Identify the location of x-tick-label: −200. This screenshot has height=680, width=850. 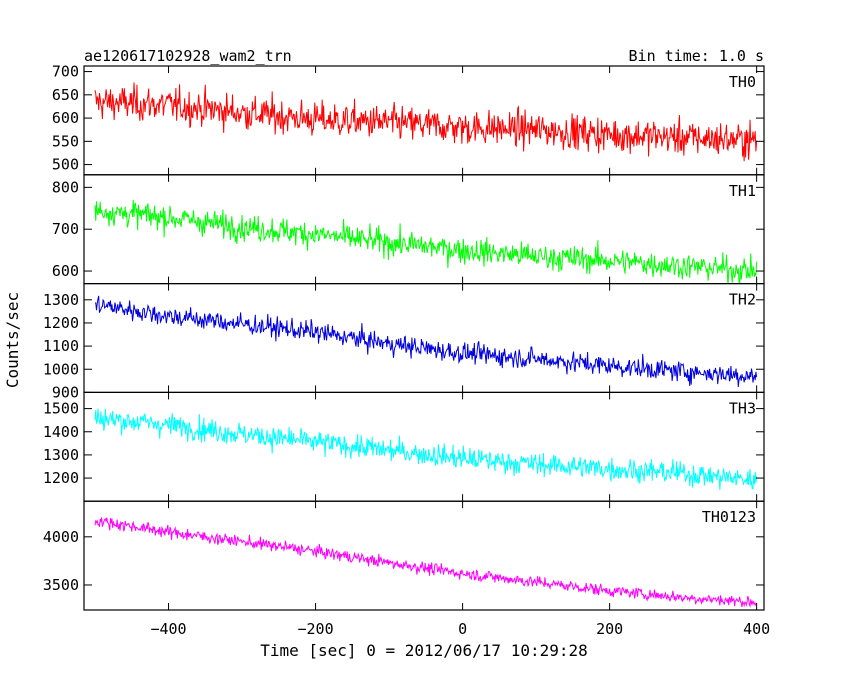
(316, 629).